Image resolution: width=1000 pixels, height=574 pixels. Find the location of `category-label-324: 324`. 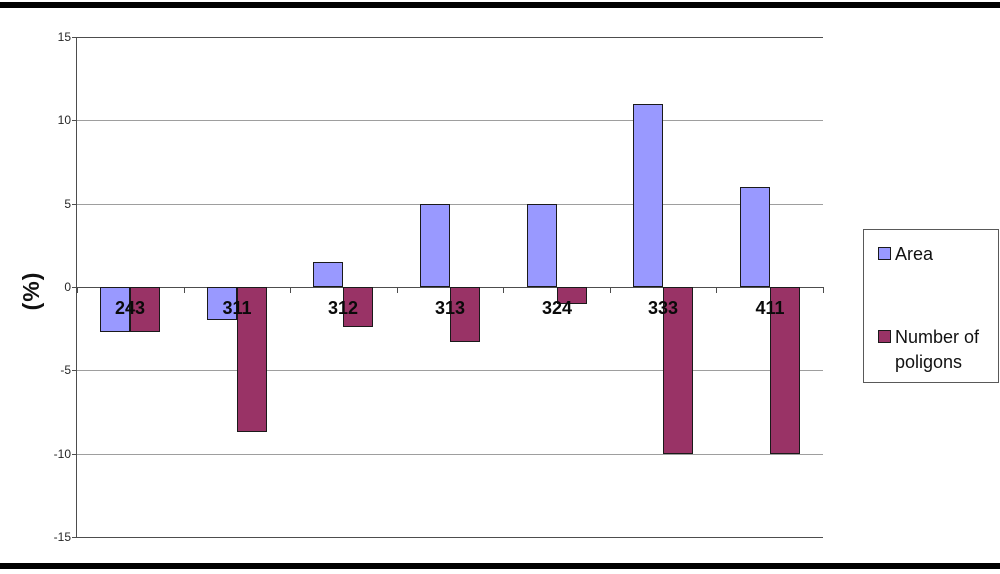

category-label-324: 324 is located at coordinates (557, 308).